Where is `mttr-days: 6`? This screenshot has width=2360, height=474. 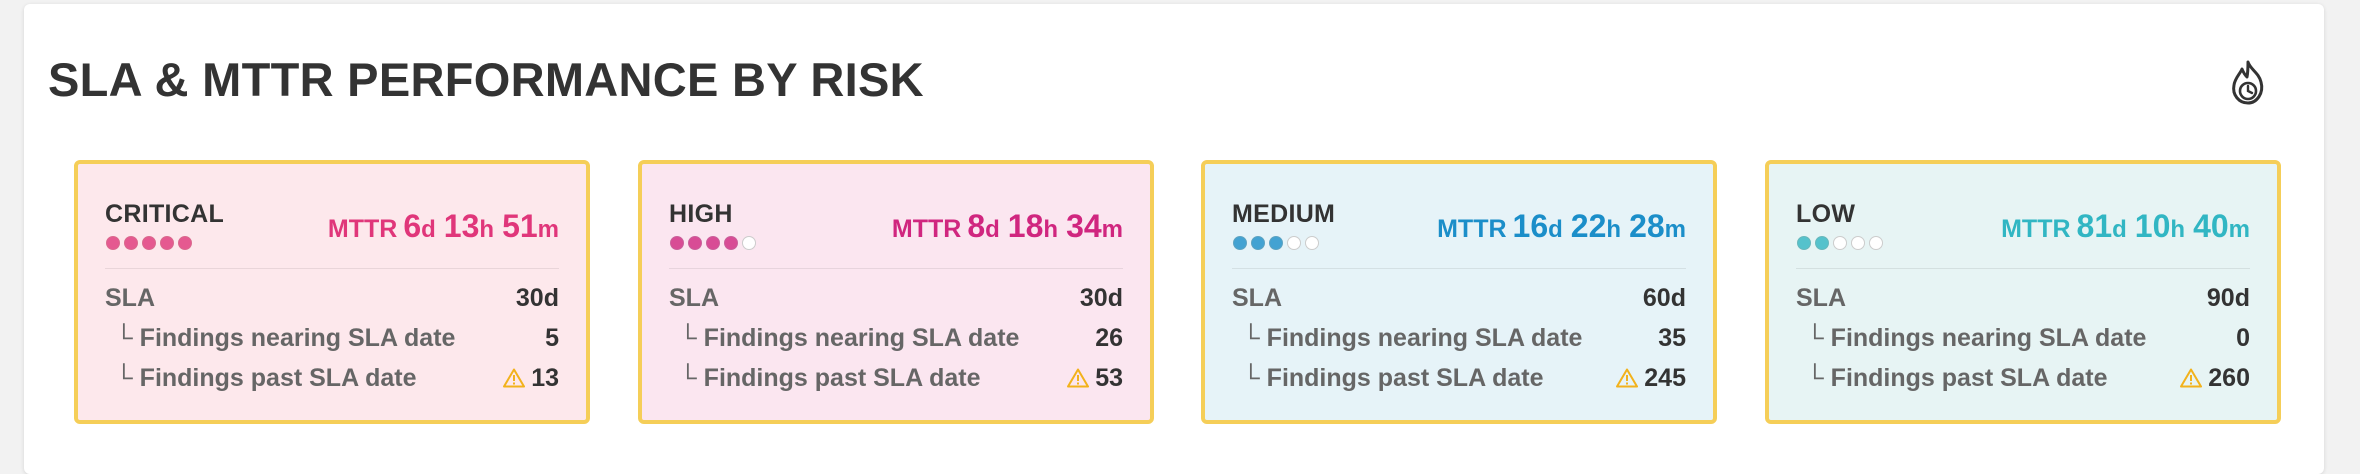 mttr-days: 6 is located at coordinates (412, 226).